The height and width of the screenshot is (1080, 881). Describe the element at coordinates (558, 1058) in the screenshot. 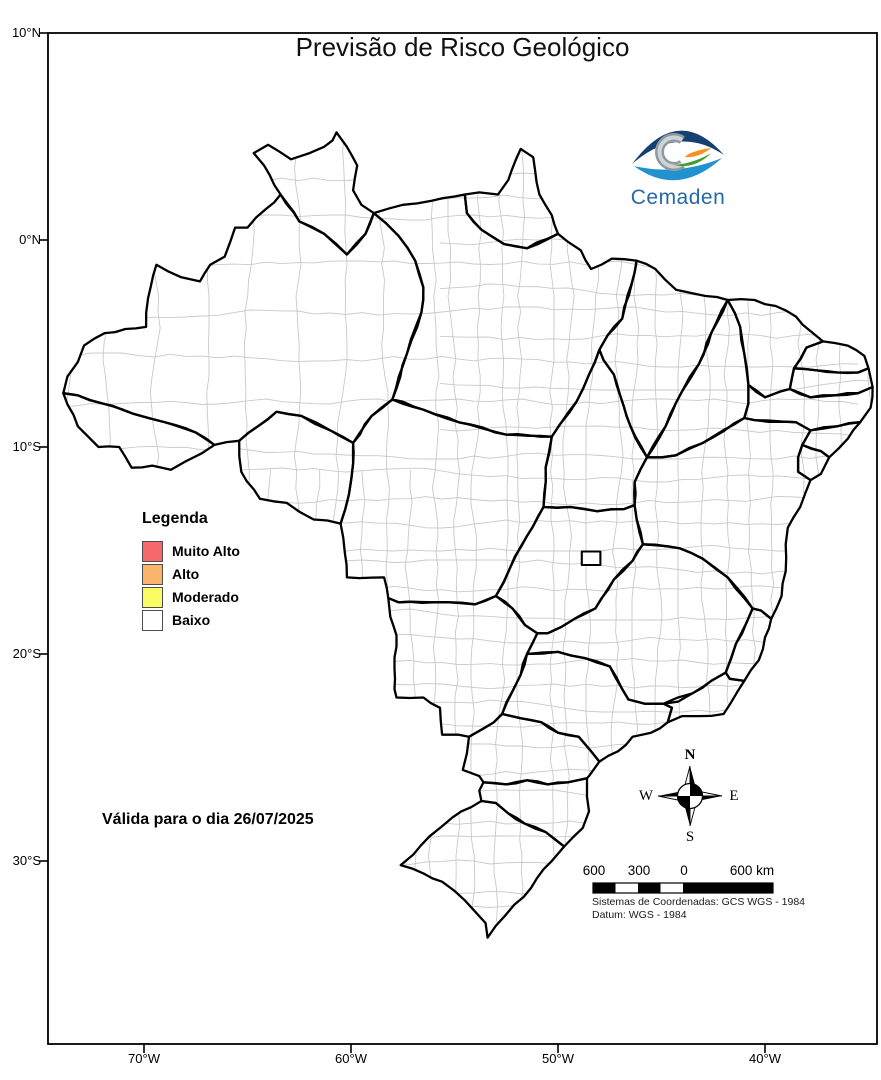

I see `lon-axis-label: 50°W` at that location.